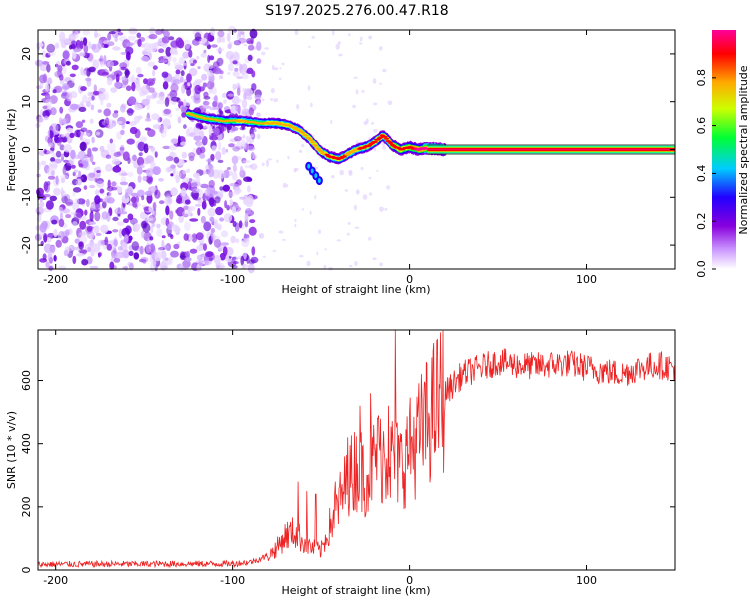 This screenshot has width=750, height=600. What do you see at coordinates (701, 126) in the screenshot?
I see `colorbar-tick-label: 0.6` at bounding box center [701, 126].